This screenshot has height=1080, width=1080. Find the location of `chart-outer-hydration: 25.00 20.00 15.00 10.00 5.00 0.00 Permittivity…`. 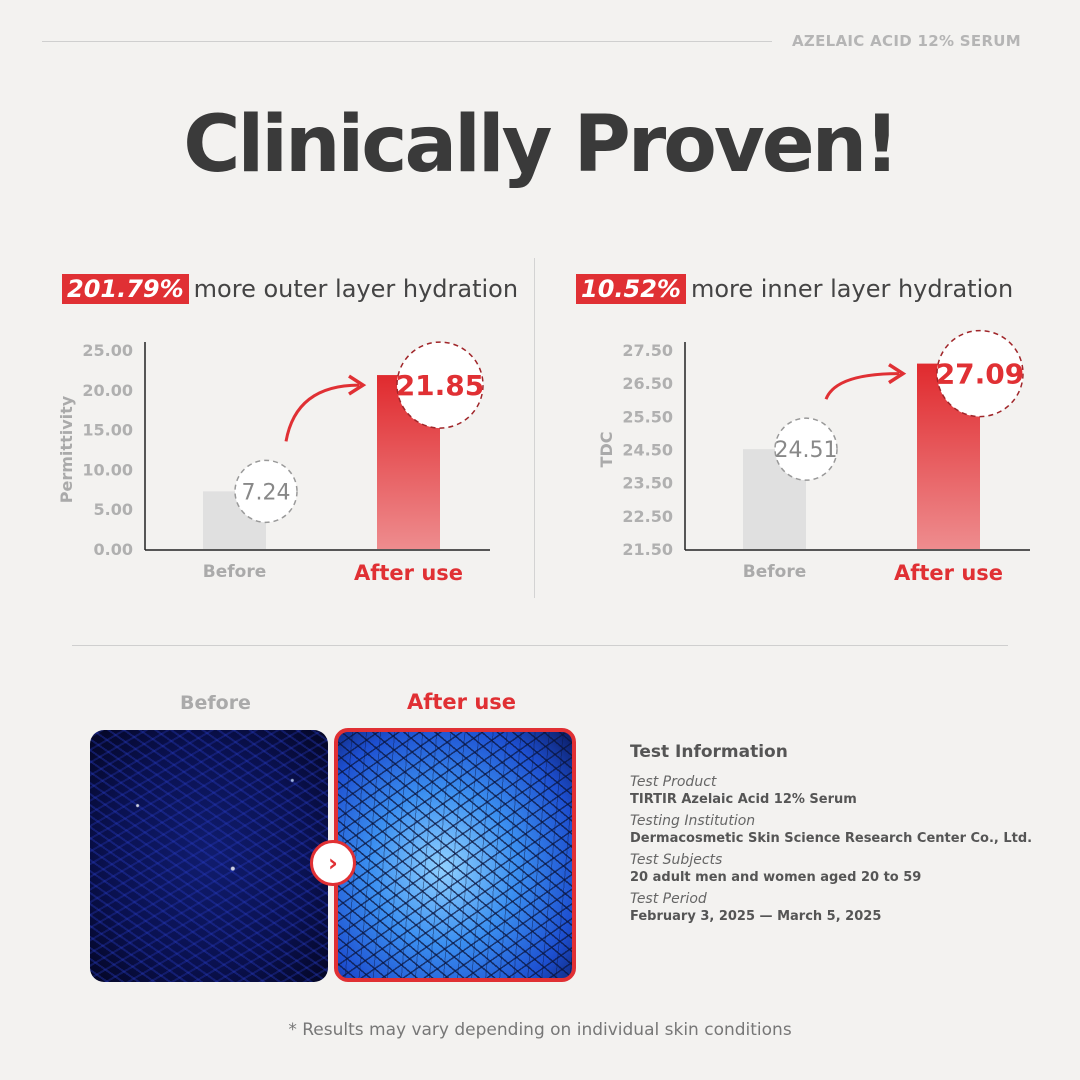

chart-outer-hydration: 25.00 20.00 15.00 10.00 5.00 0.00 Permittivity… is located at coordinates (273, 463).